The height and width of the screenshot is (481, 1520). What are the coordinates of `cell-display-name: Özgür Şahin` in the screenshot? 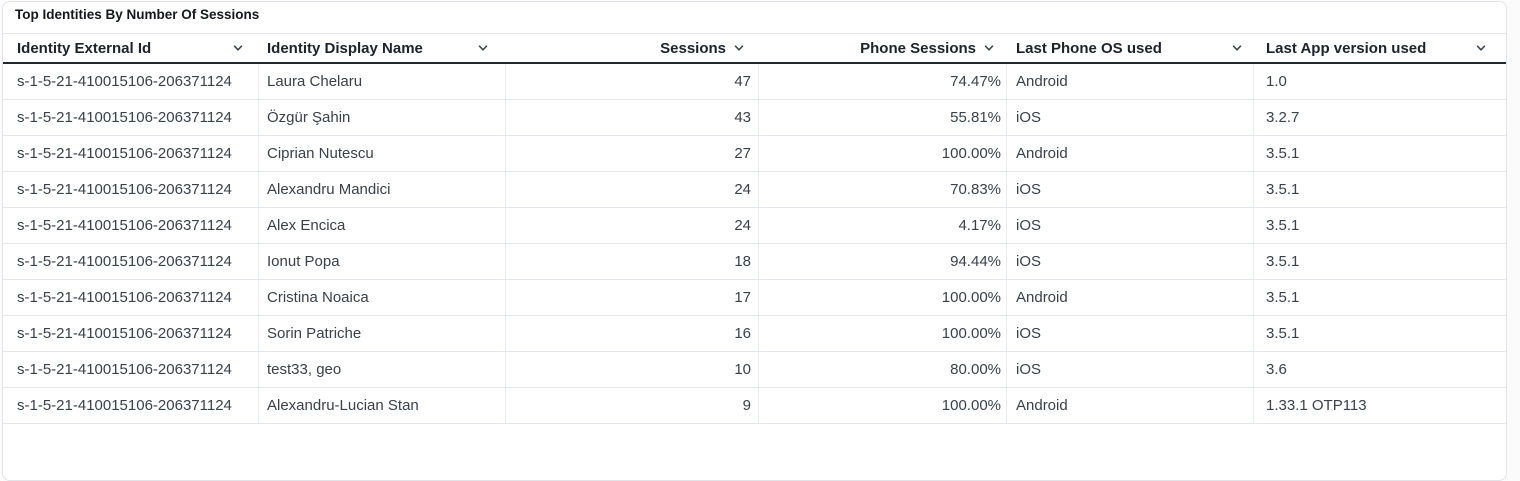 It's located at (382, 117).